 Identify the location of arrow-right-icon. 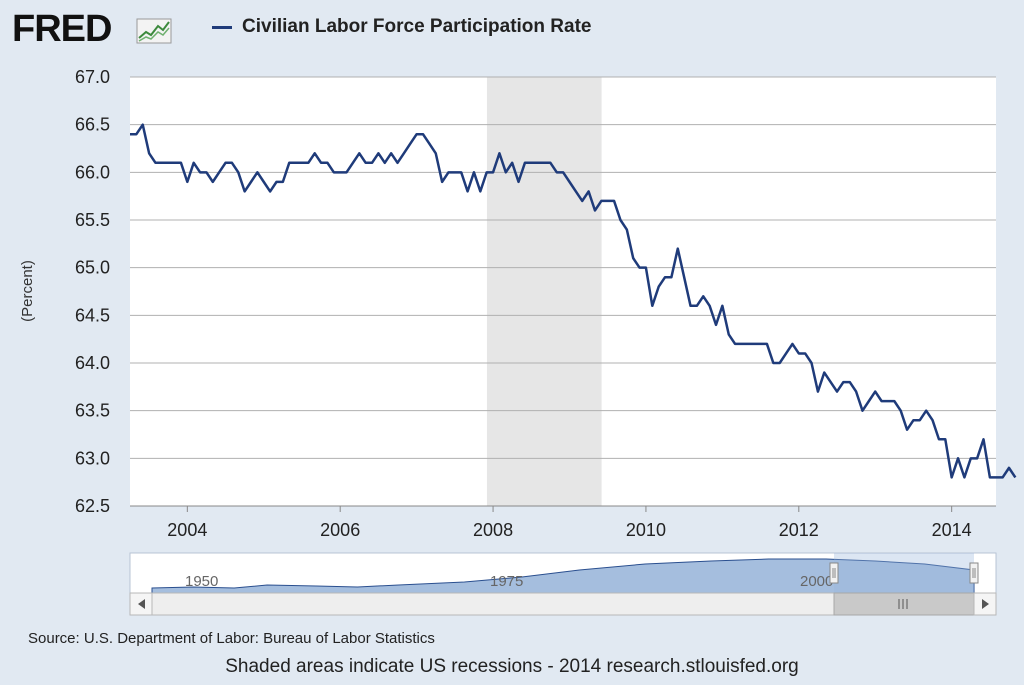
(985, 604).